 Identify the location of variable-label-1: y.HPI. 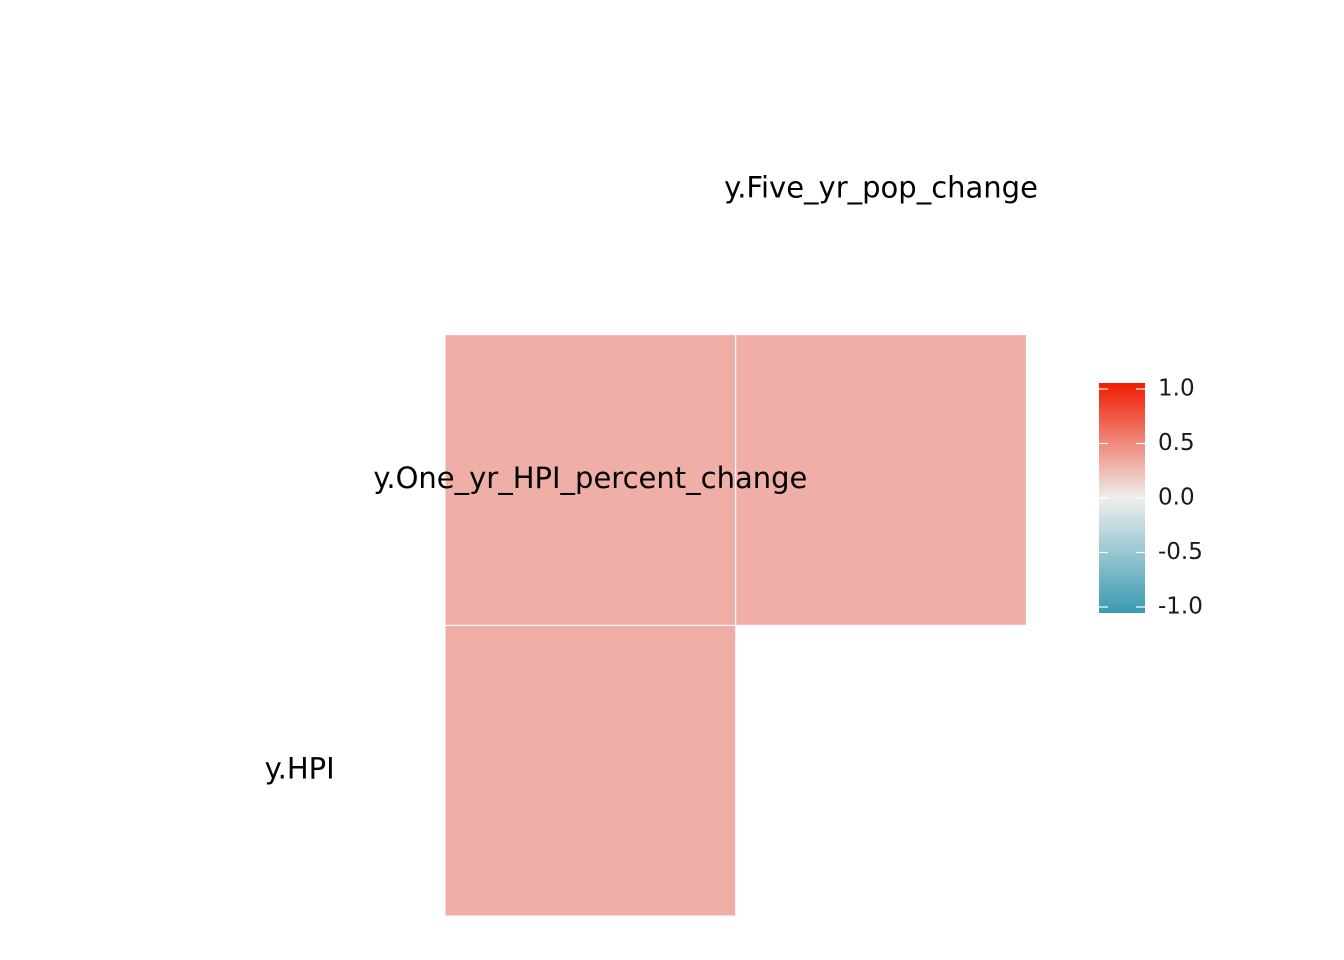
(300, 769).